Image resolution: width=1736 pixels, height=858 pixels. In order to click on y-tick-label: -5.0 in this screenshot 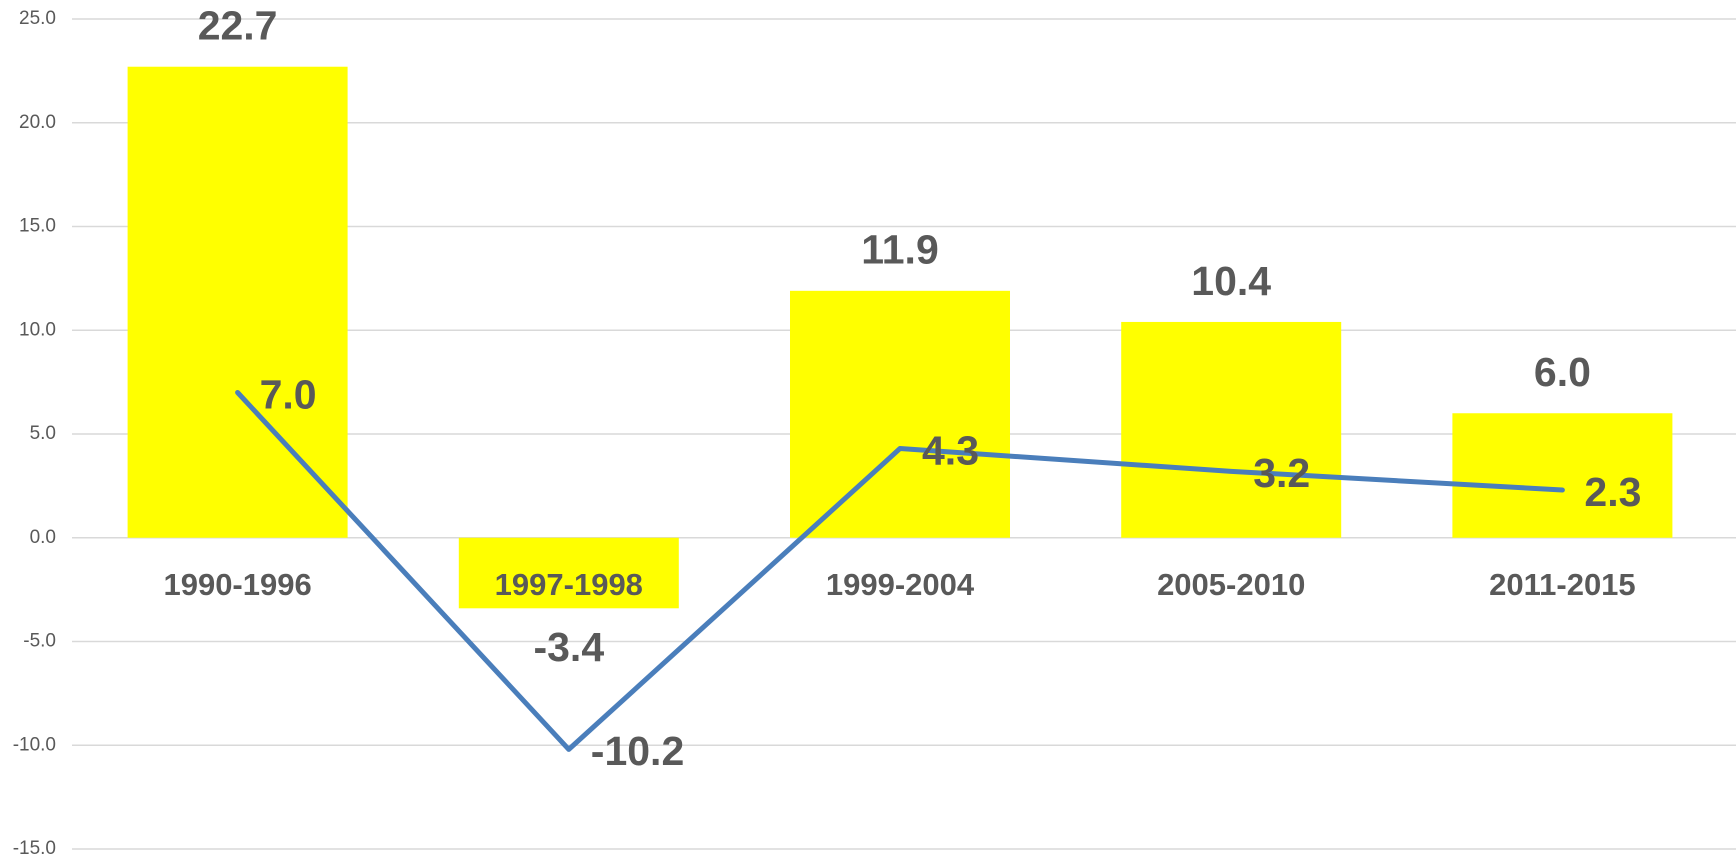, I will do `click(39, 641)`.